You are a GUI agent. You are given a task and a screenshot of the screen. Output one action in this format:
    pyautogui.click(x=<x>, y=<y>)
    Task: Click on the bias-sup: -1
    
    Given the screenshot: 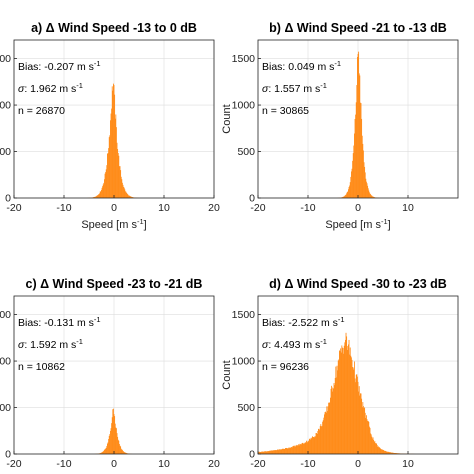 What is the action you would take?
    pyautogui.click(x=341, y=319)
    